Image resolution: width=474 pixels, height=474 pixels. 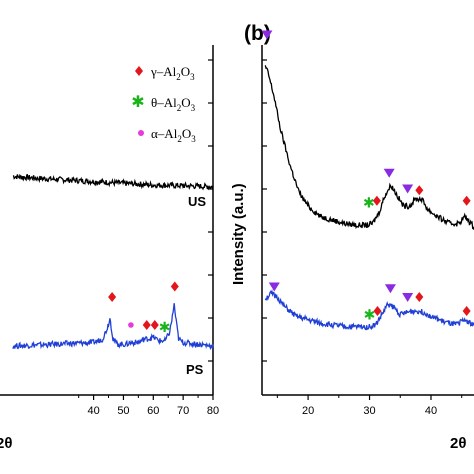 What do you see at coordinates (458, 443) in the screenshot?
I see `x-axis-title-b: 2θ` at bounding box center [458, 443].